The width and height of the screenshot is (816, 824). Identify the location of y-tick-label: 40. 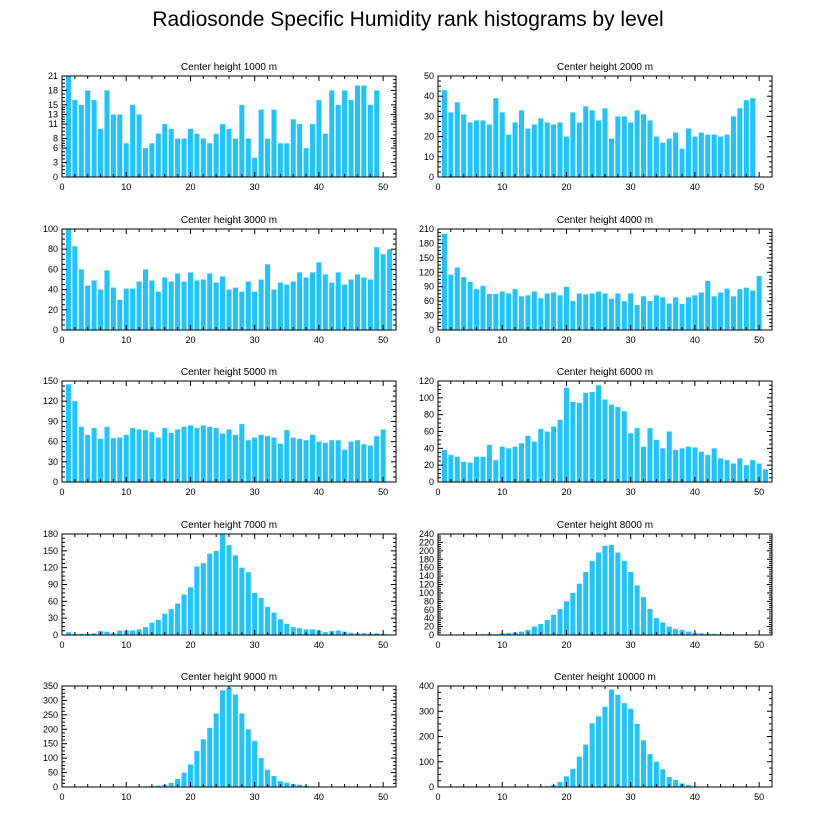
(429, 448).